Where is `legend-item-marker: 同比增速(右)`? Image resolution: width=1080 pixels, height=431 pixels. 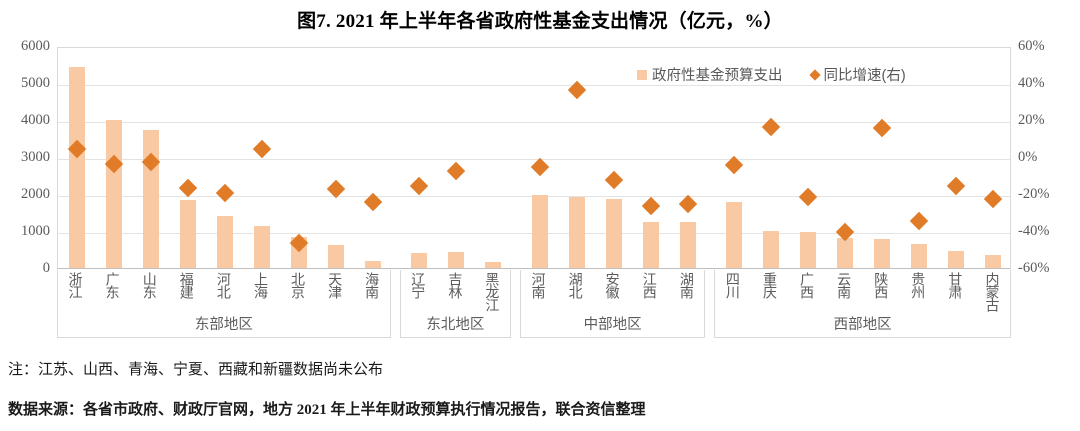 legend-item-marker: 同比增速(右) is located at coordinates (857, 74).